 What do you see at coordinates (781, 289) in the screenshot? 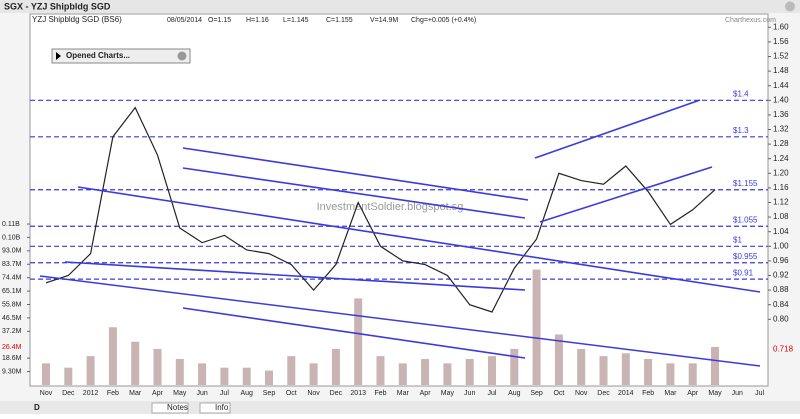
I see `y-tick-label: 0.88` at bounding box center [781, 289].